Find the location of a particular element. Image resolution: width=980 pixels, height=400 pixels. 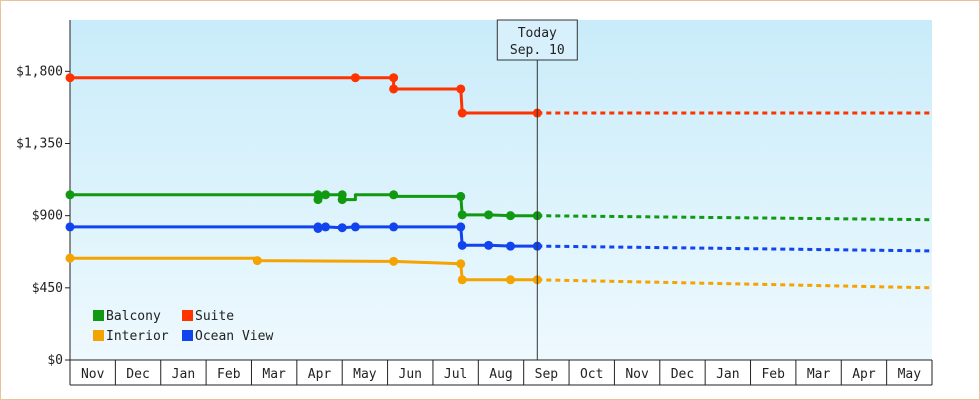

legend-label: Balcony is located at coordinates (133, 316).